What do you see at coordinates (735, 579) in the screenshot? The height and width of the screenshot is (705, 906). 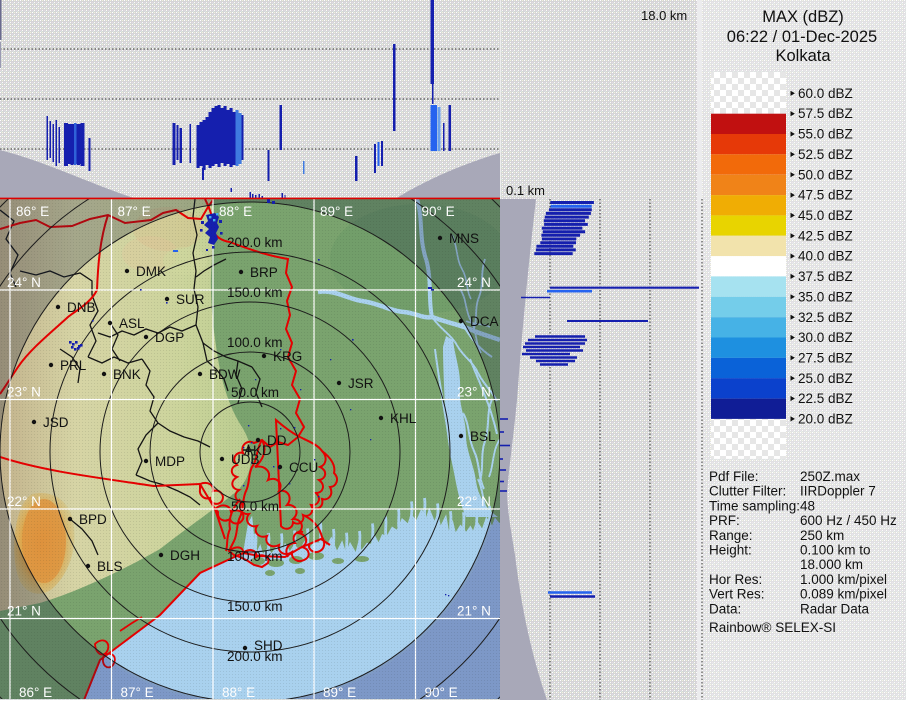 I see `svg-text: Hor Res:` at bounding box center [735, 579].